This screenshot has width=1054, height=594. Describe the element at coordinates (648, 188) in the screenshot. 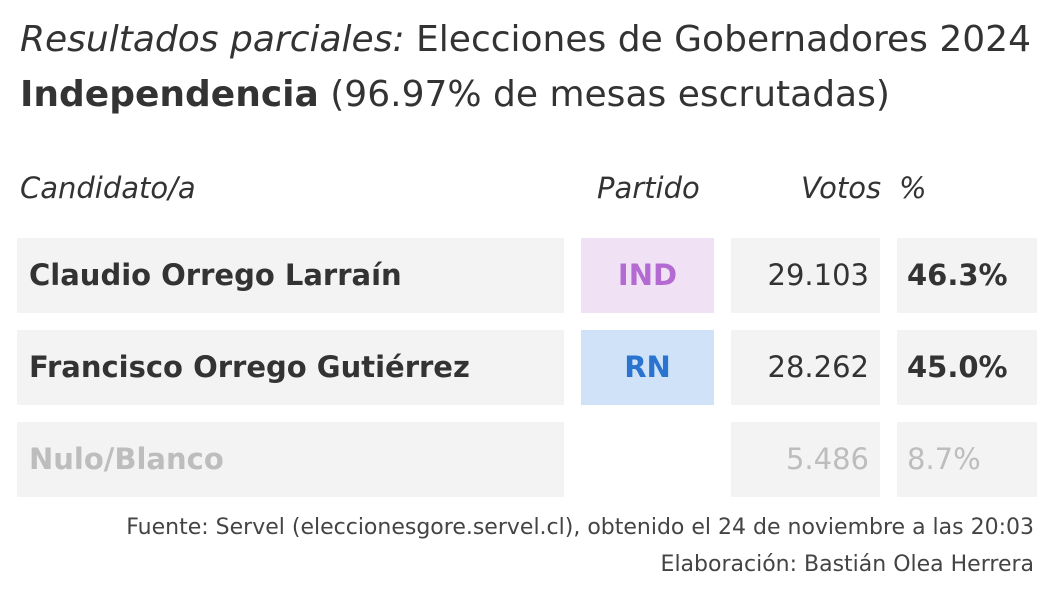

I see `header-party: Partido` at that location.